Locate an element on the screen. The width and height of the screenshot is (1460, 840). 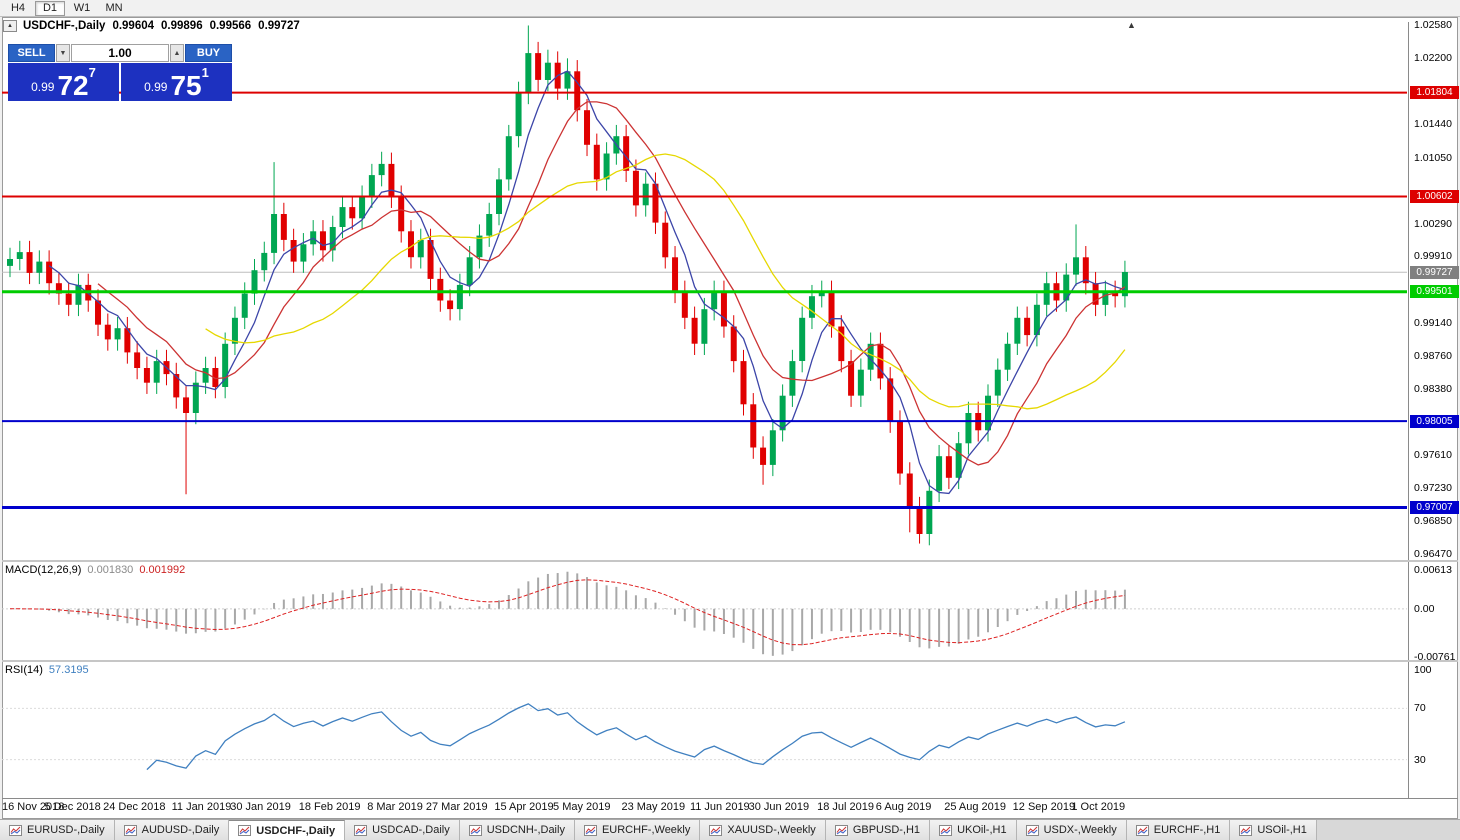
price-axis-label: 1.01440 is located at coordinates (1433, 124).